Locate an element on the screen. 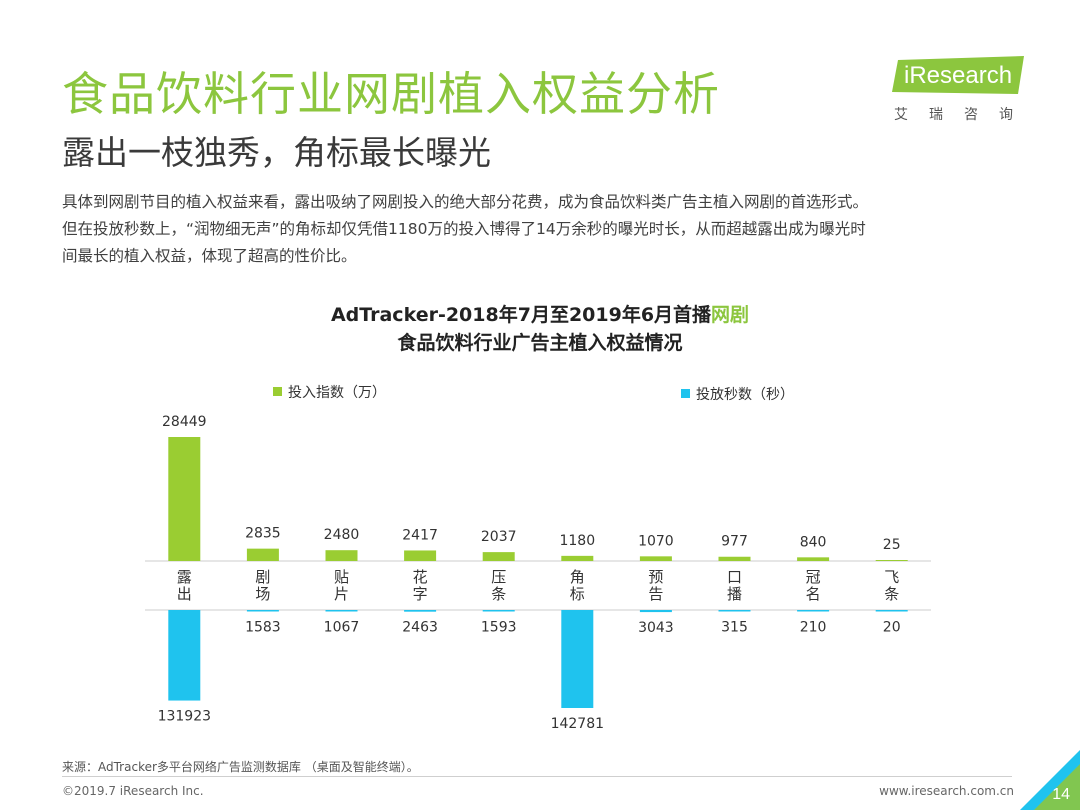  data-label-seconds: 142781 is located at coordinates (577, 724).